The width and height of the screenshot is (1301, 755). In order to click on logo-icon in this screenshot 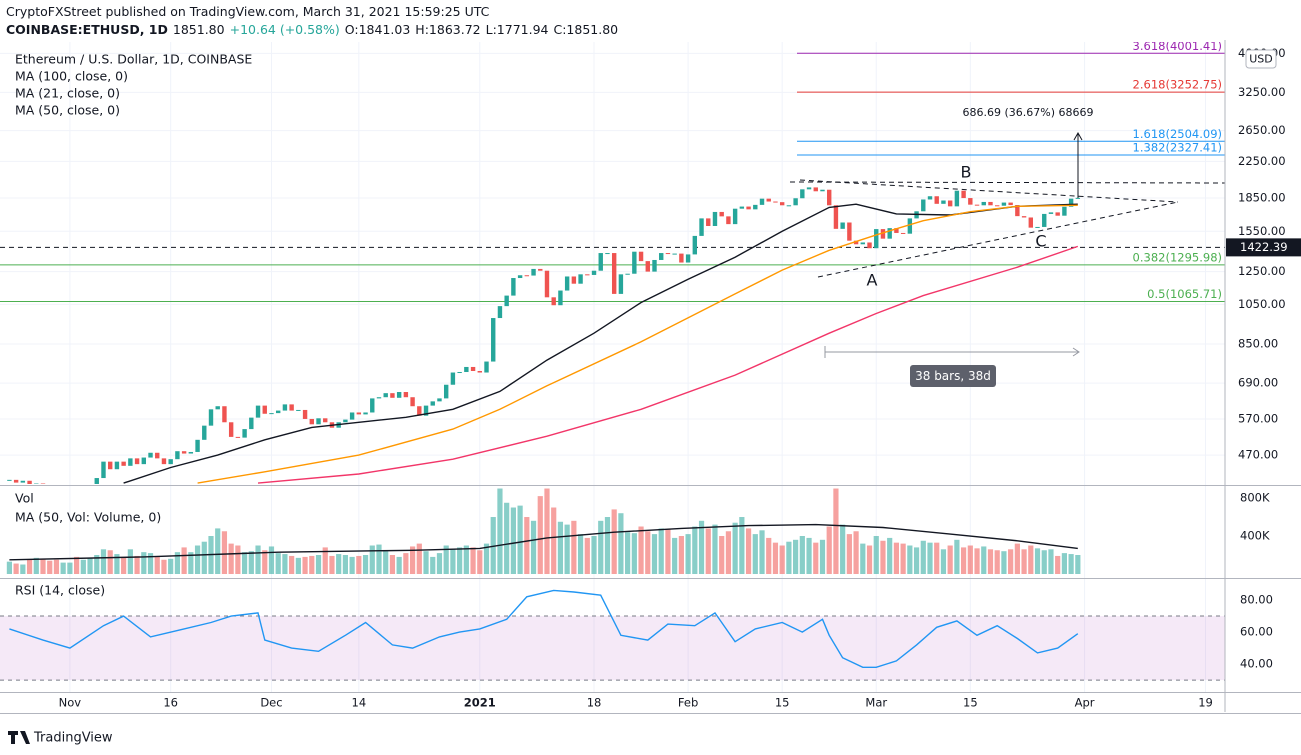, I will do `click(19, 737)`.